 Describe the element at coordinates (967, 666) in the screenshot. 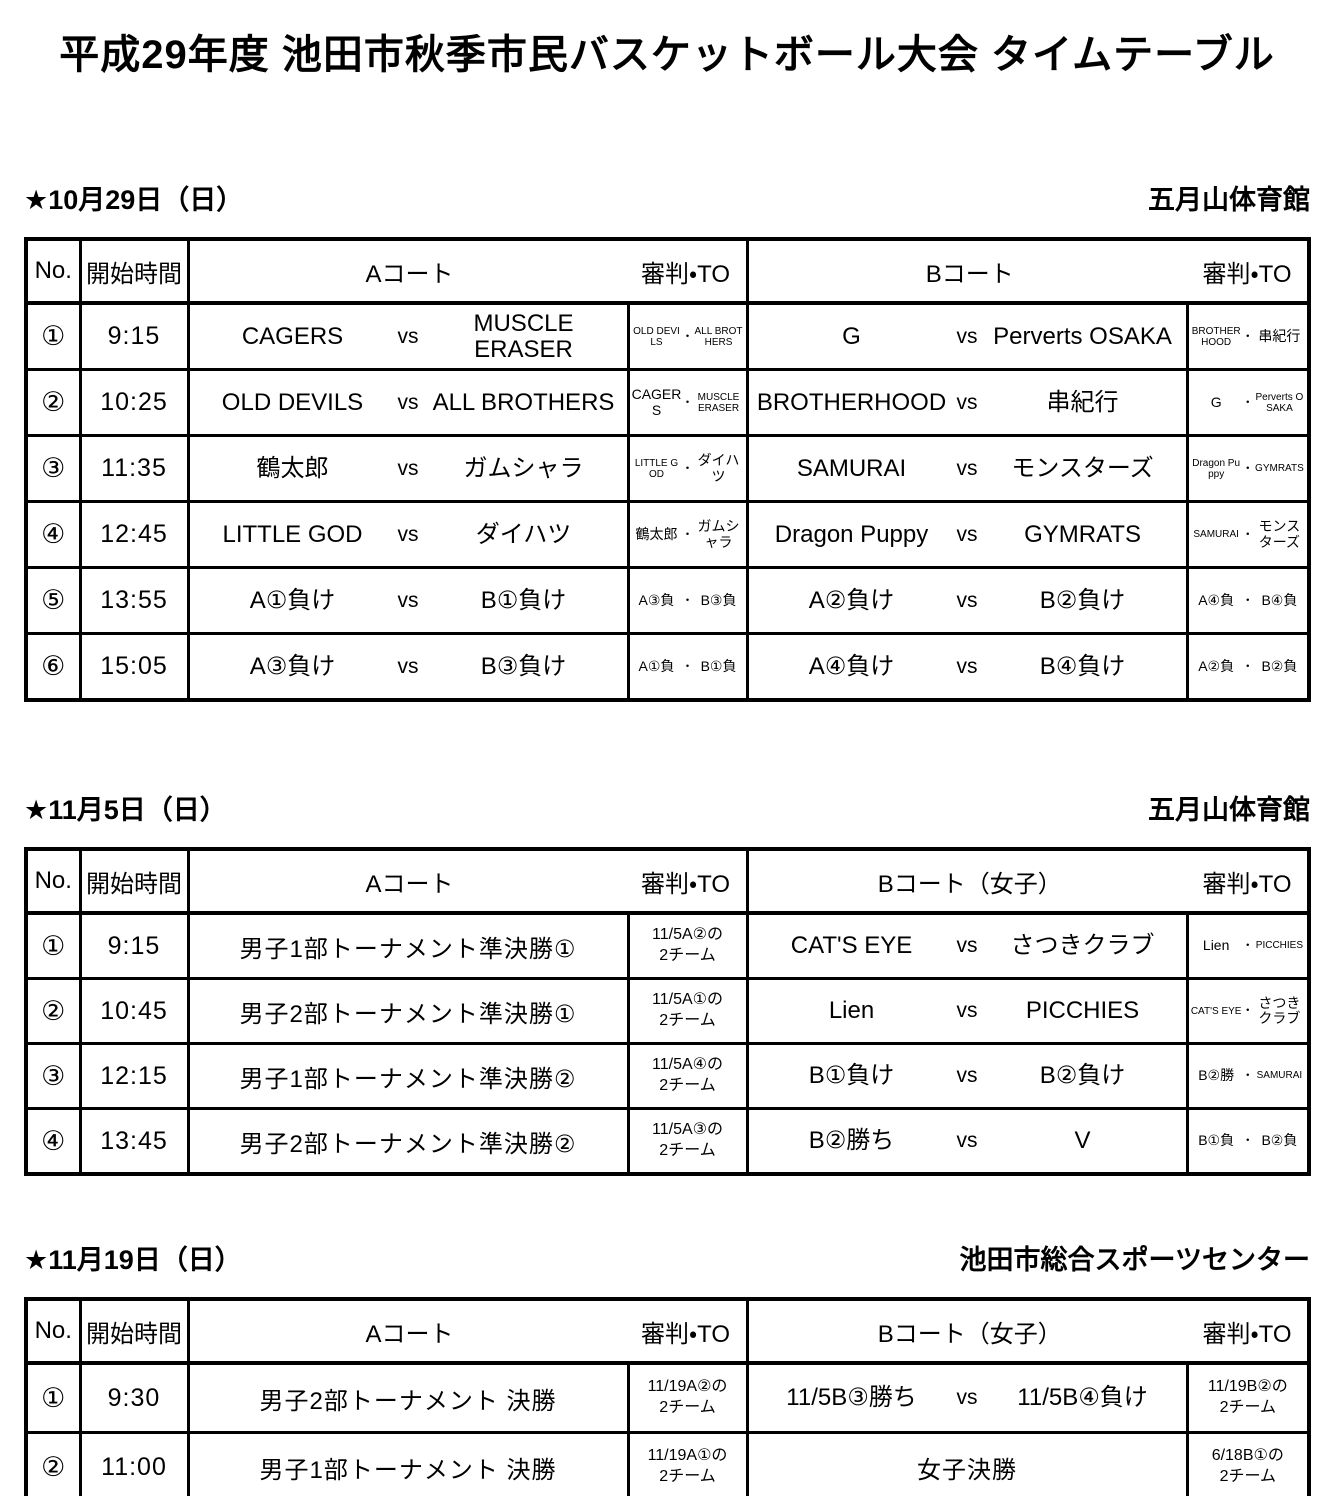

I see `match: A④負け vs B④負け` at that location.